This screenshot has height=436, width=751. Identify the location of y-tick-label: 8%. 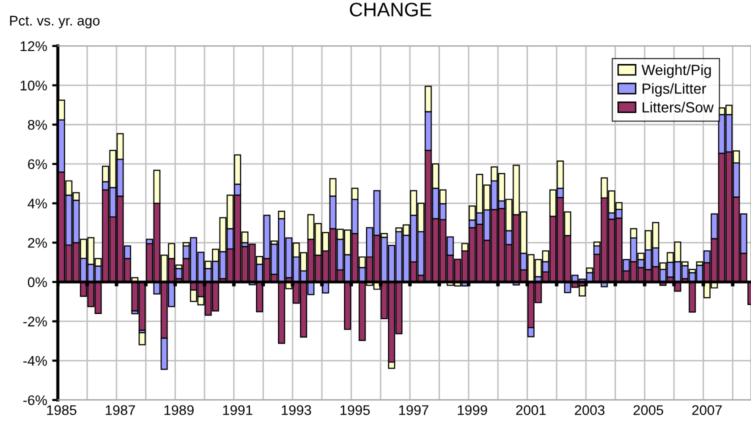
(37, 125).